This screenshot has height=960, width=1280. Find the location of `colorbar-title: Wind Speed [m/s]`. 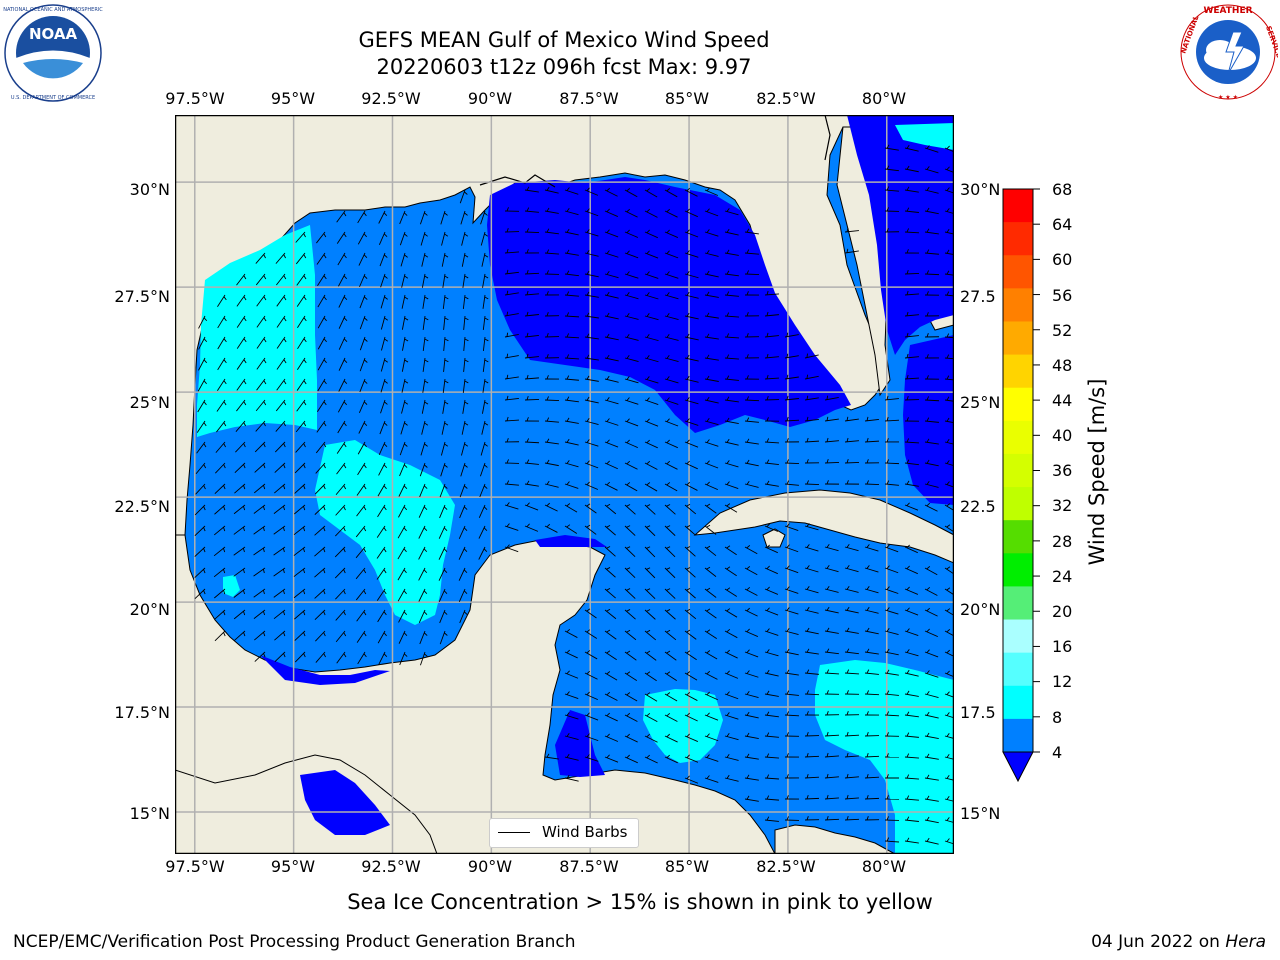

colorbar-title: Wind Speed [m/s] is located at coordinates (1097, 472).